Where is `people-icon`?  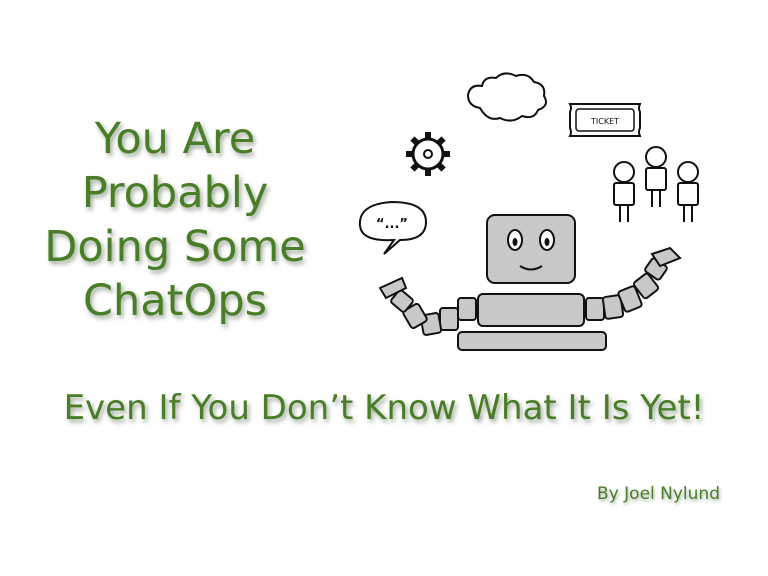
people-icon is located at coordinates (656, 184).